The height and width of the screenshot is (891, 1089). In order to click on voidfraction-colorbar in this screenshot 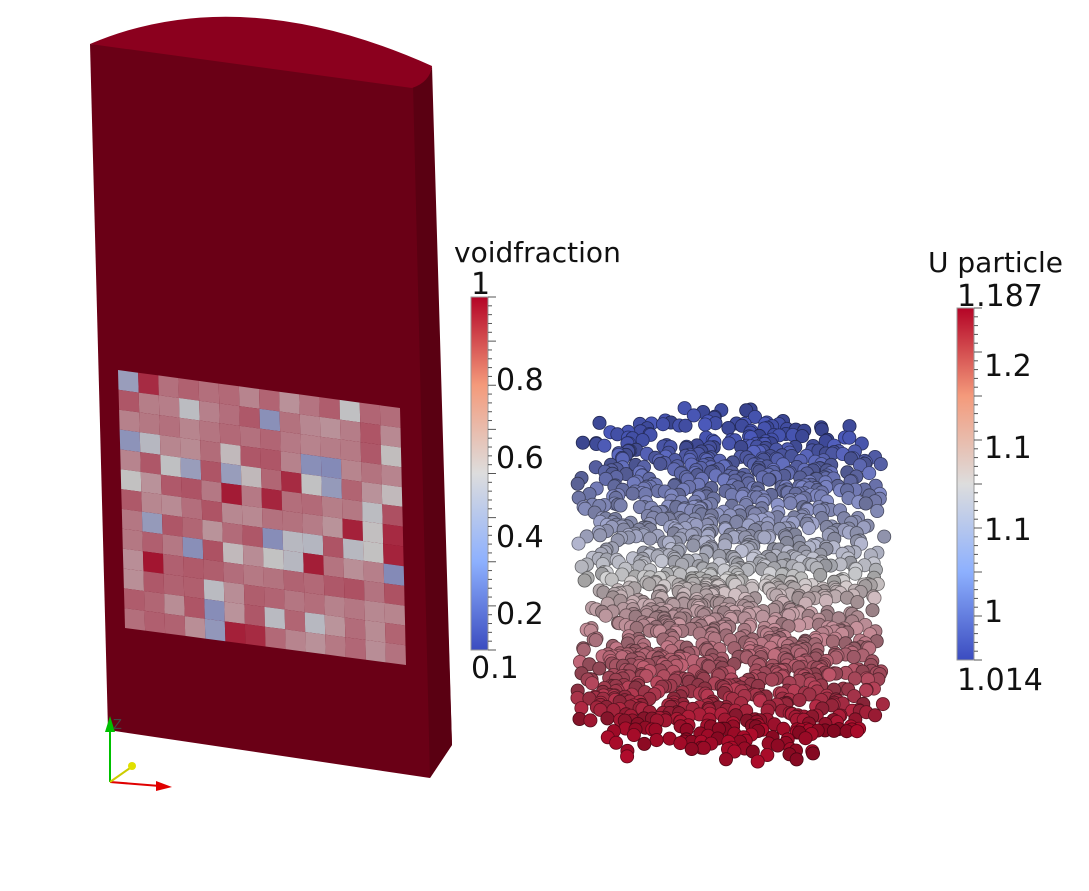, I will do `click(483, 473)`.